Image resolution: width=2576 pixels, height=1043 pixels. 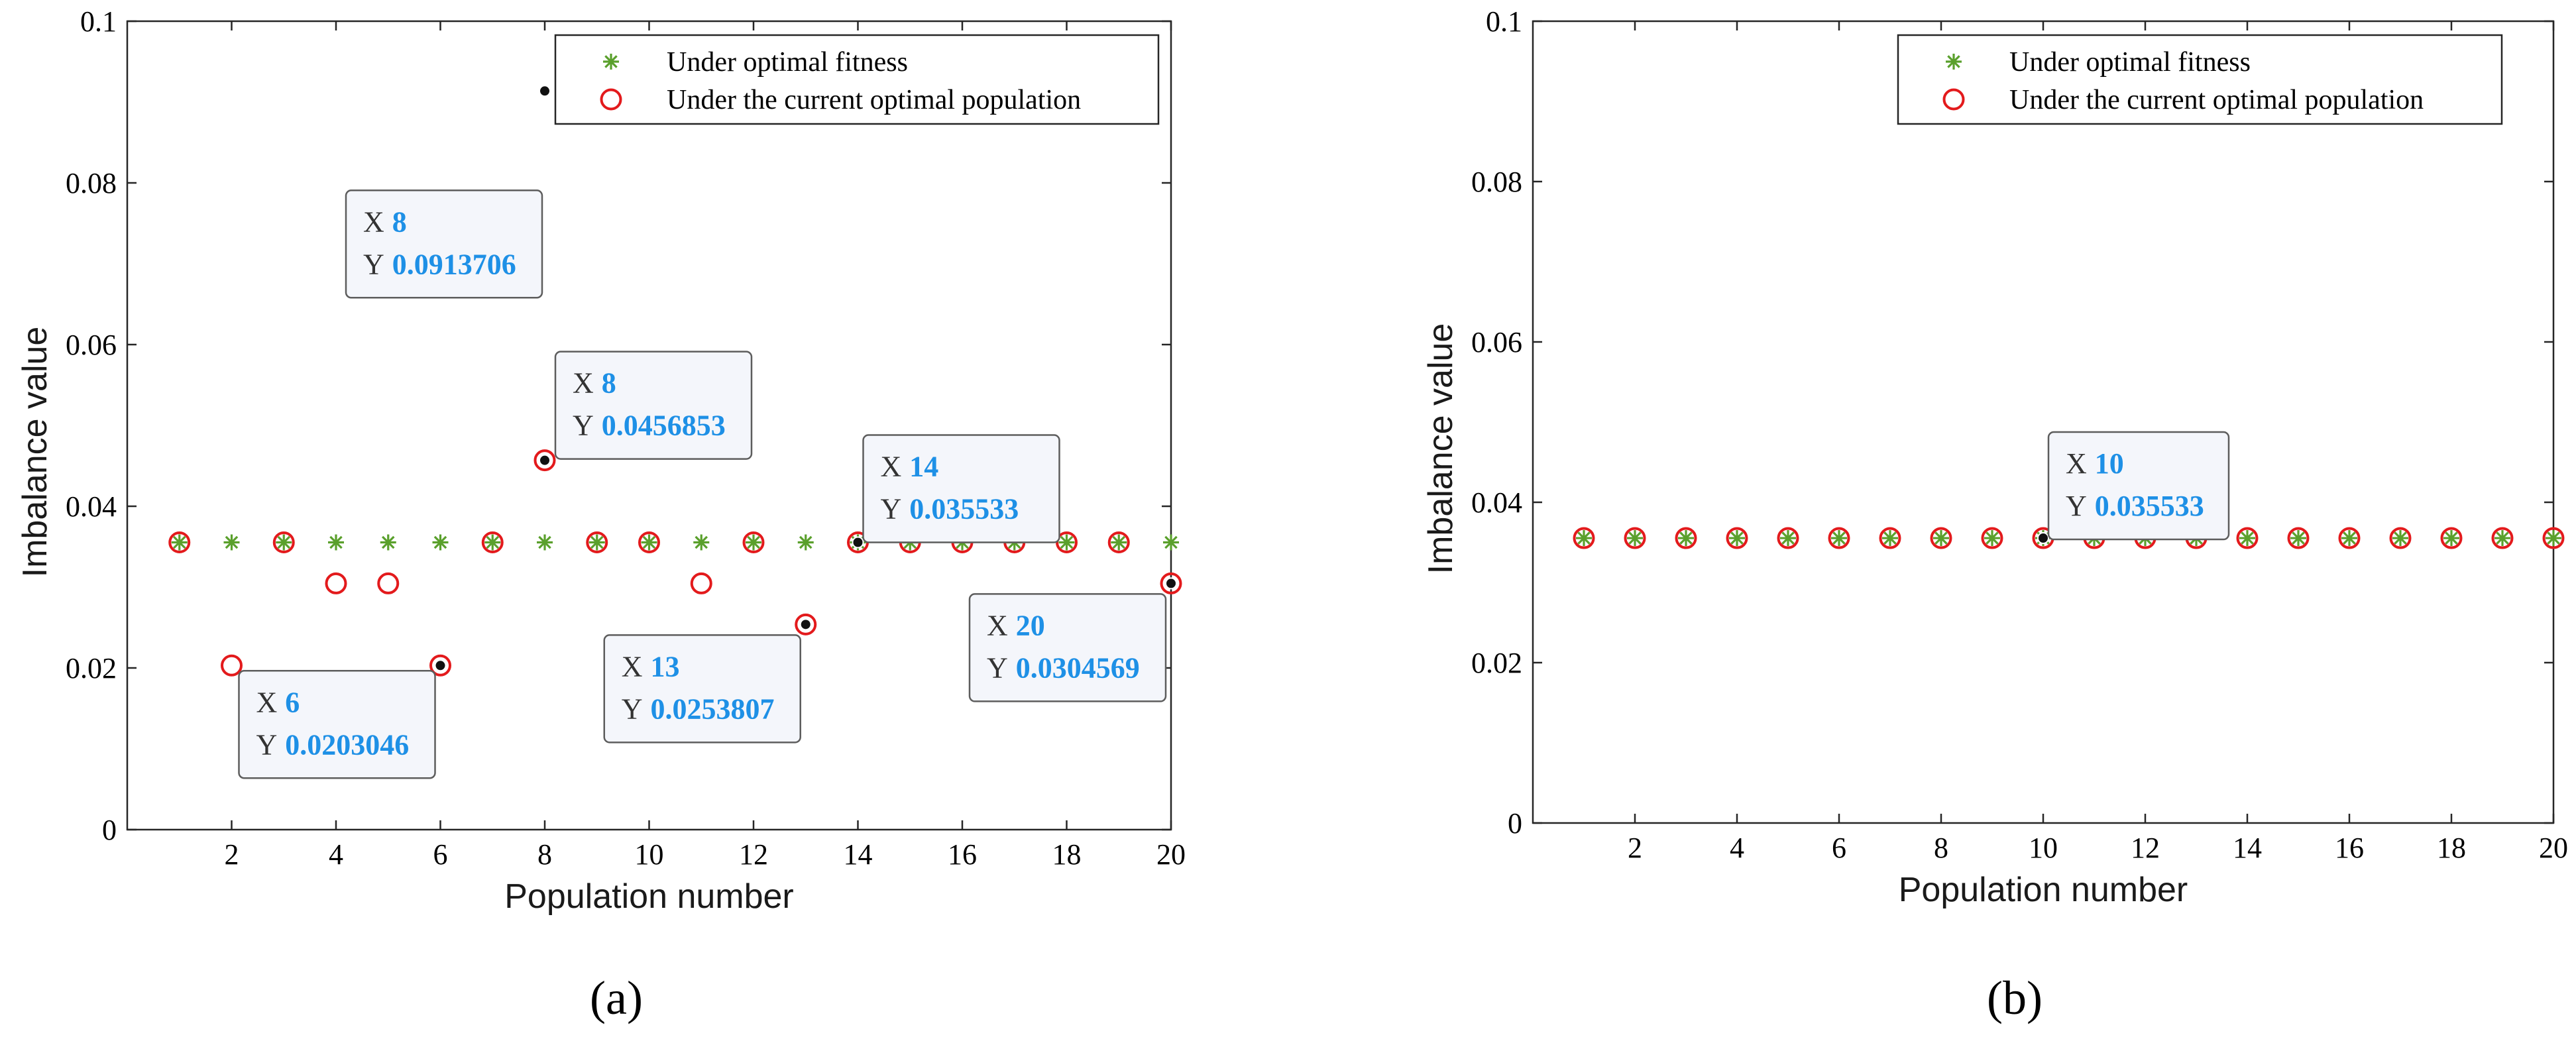 I want to click on x-tick-label: 10, so click(x=2044, y=848).